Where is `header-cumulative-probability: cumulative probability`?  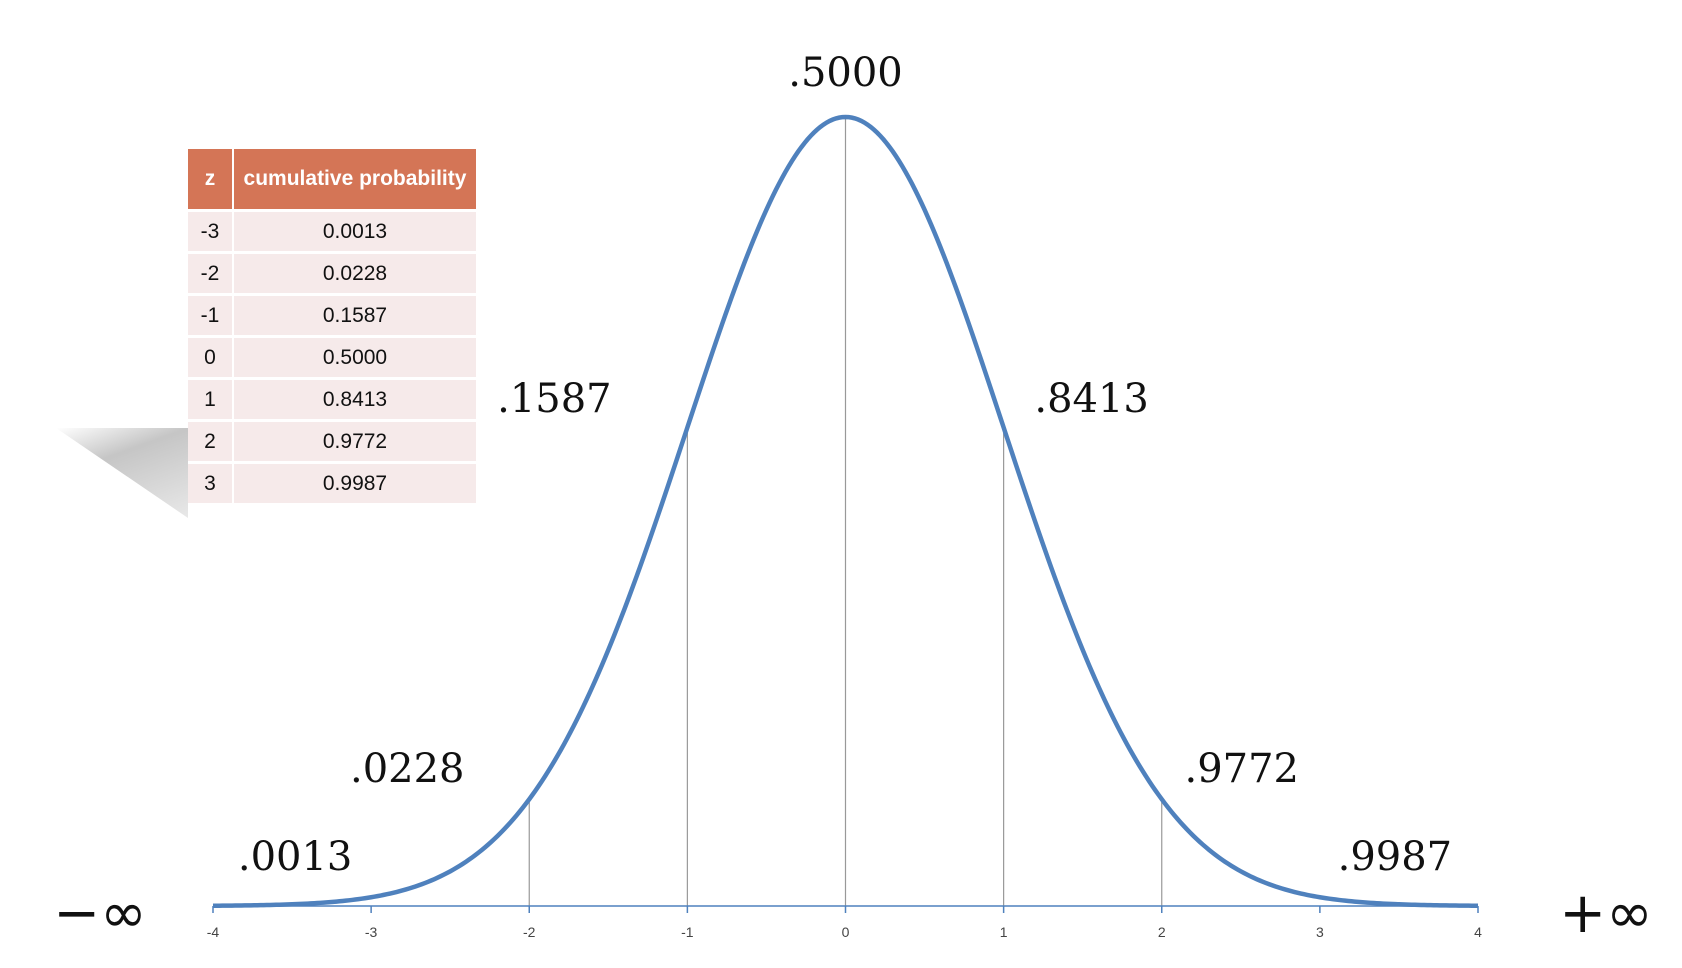 header-cumulative-probability: cumulative probability is located at coordinates (355, 179).